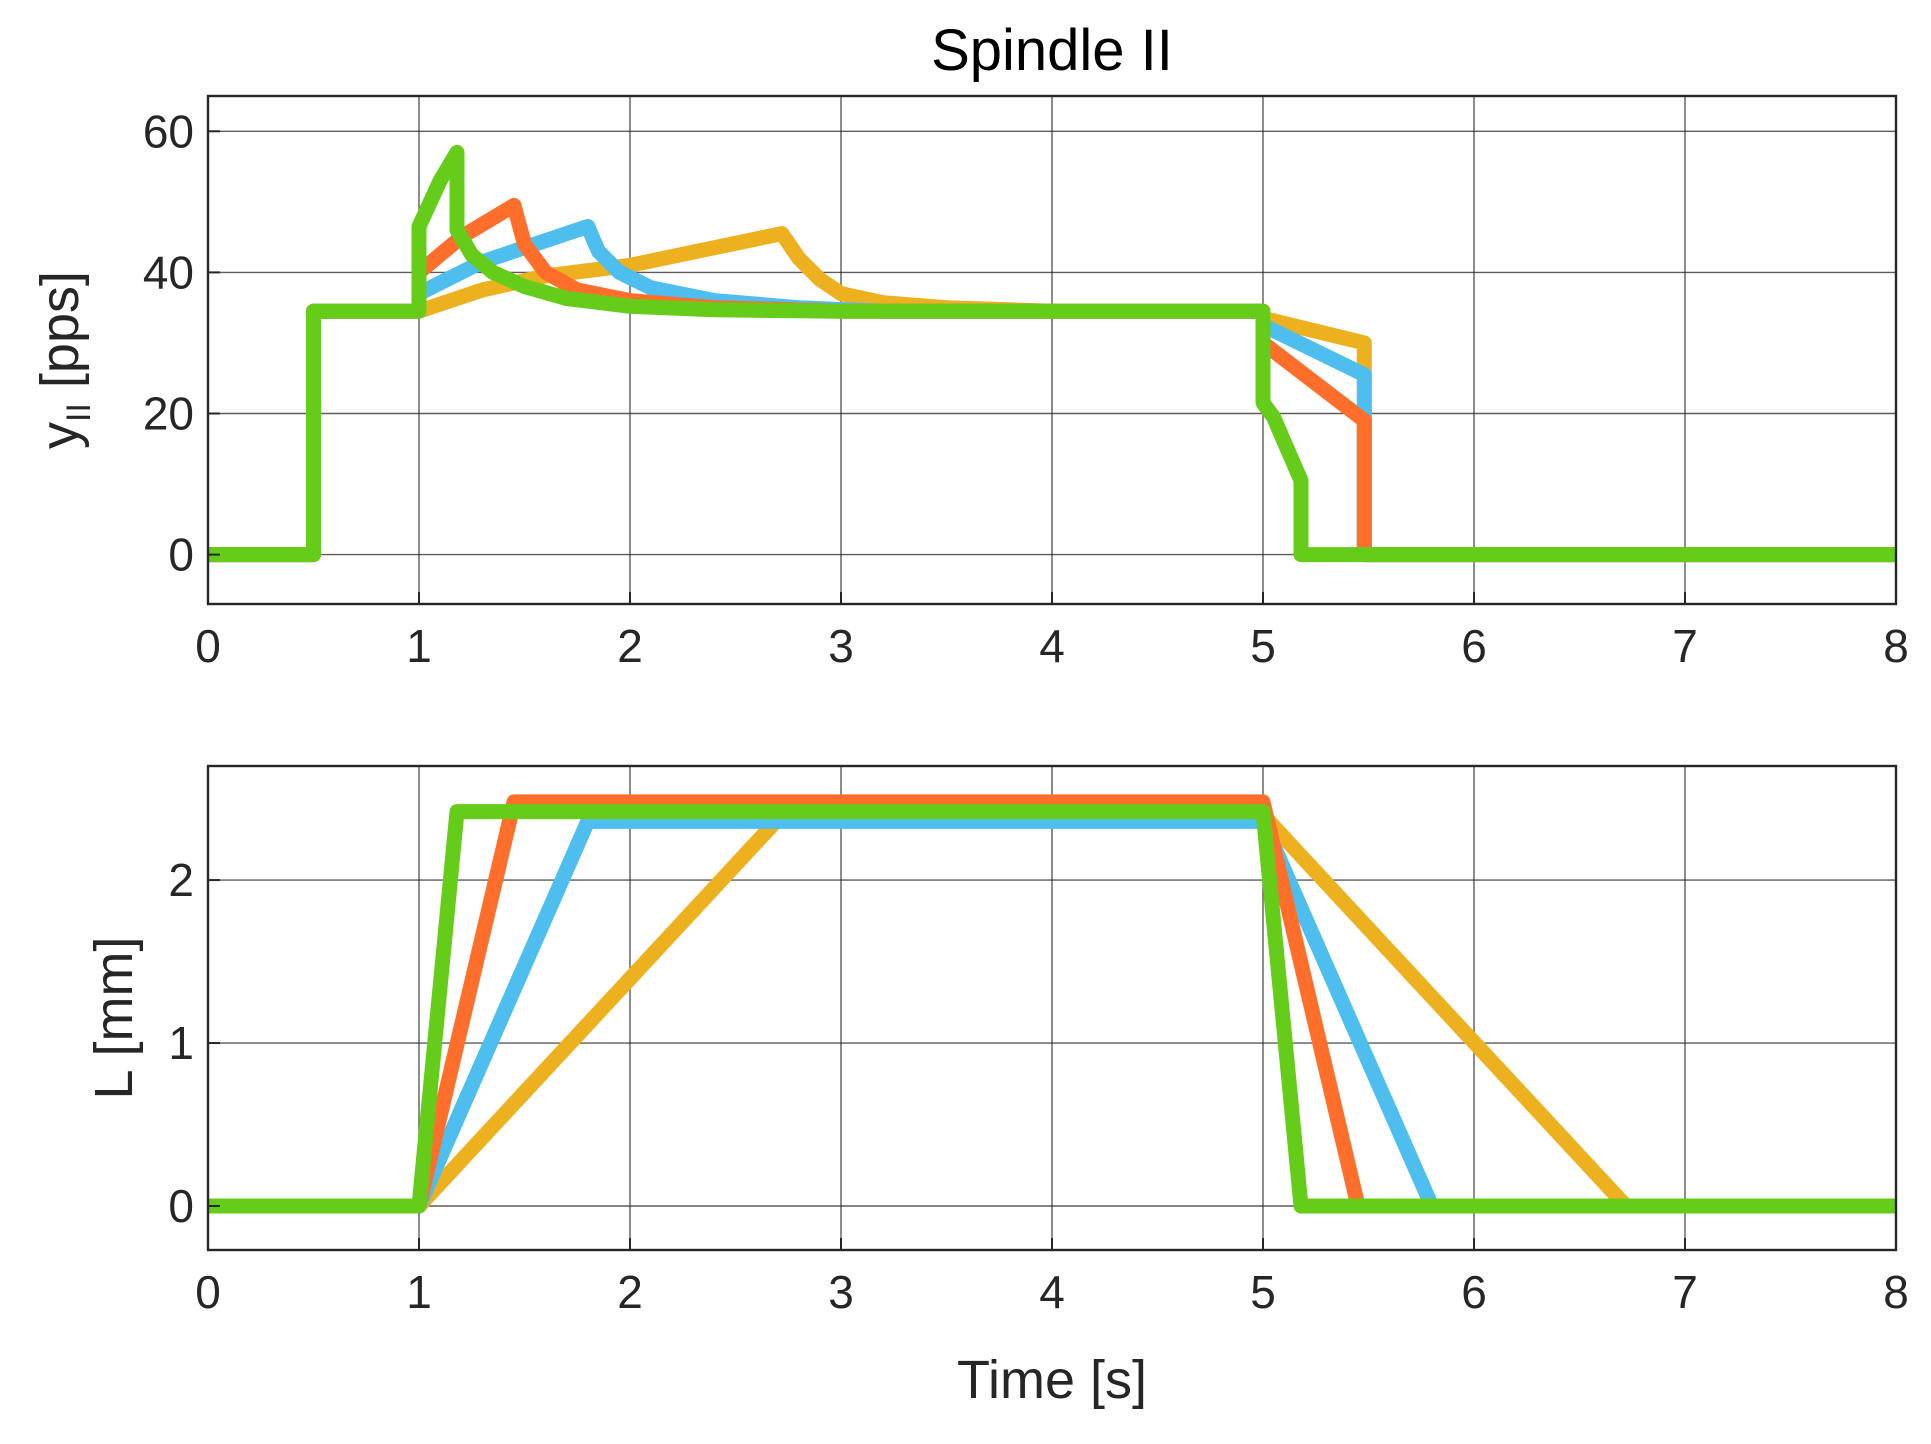 This screenshot has height=1444, width=1931. I want to click on y-axis-label-top: yII [pps], so click(64, 360).